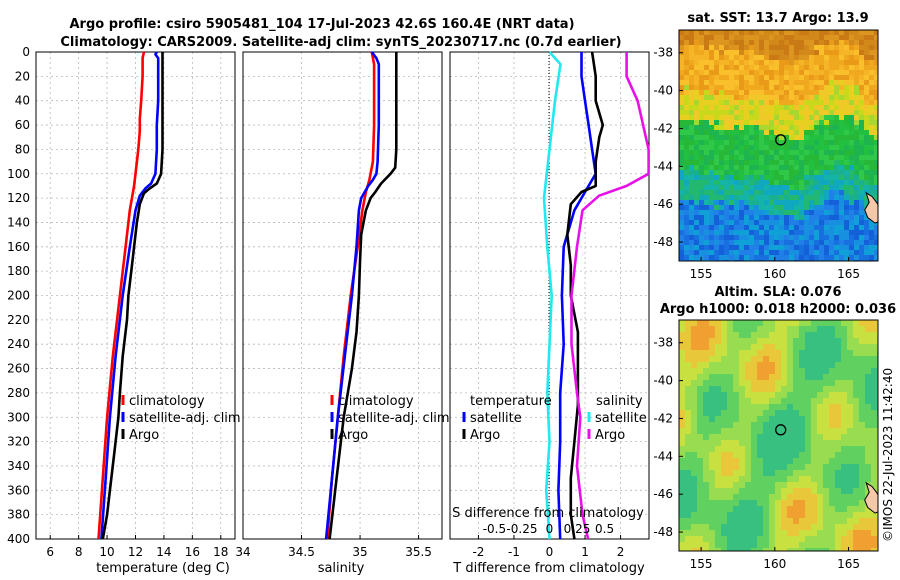  What do you see at coordinates (778, 435) in the screenshot?
I see `sla-map-frame` at bounding box center [778, 435].